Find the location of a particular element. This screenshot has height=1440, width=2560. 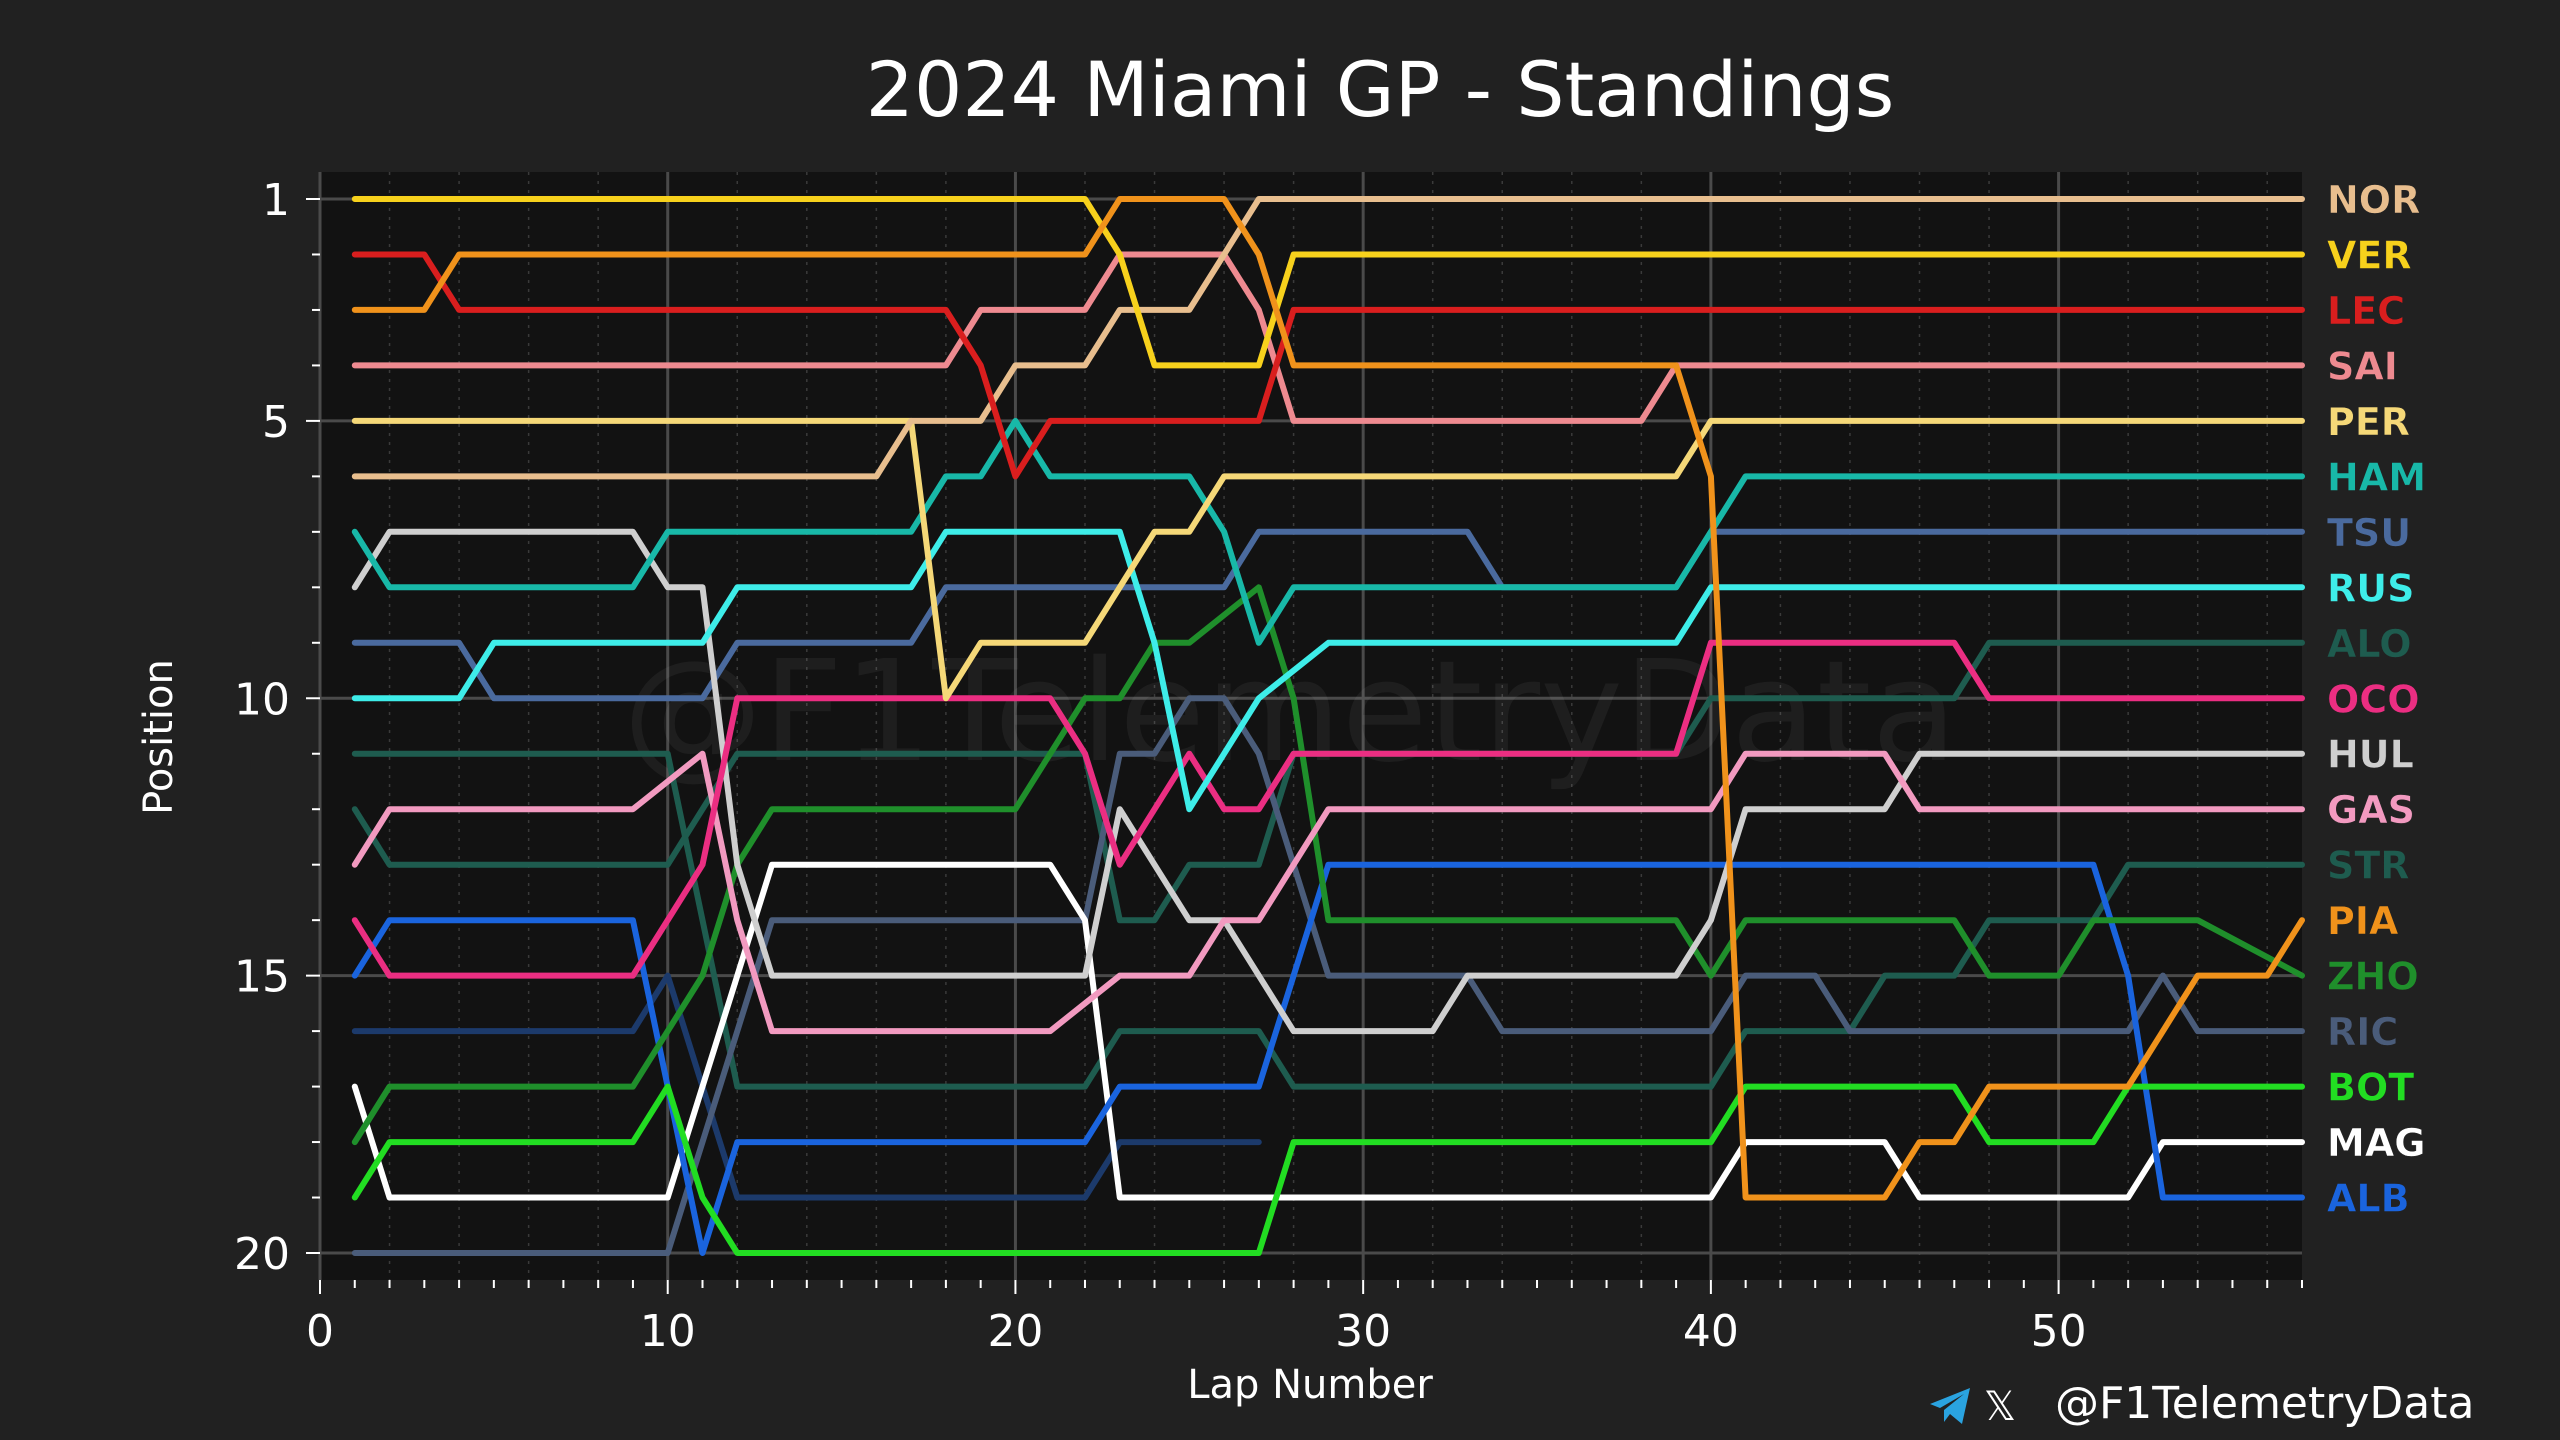

x-tick-label: 40 is located at coordinates (1711, 1331).